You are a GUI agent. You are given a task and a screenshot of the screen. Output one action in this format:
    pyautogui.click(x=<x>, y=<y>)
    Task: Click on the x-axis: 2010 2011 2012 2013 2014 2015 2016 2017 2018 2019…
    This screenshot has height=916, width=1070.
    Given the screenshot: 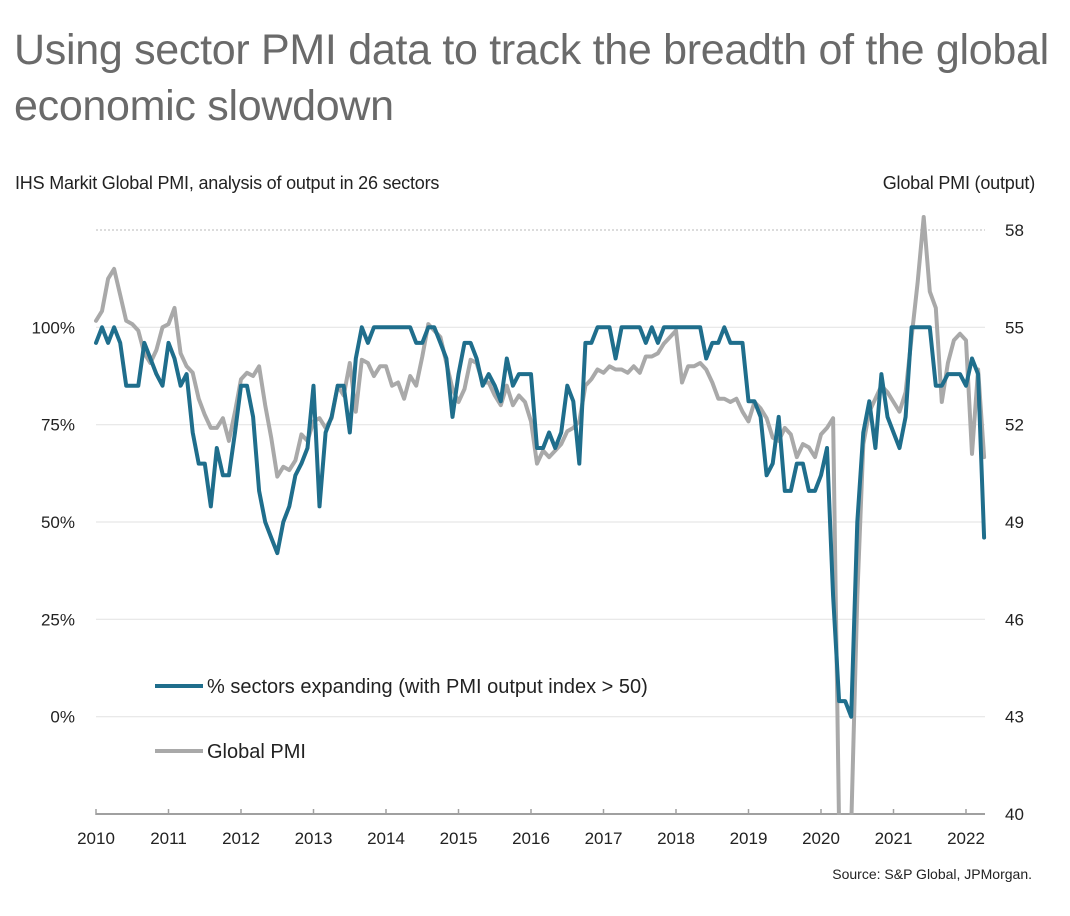 What is the action you would take?
    pyautogui.click(x=531, y=828)
    